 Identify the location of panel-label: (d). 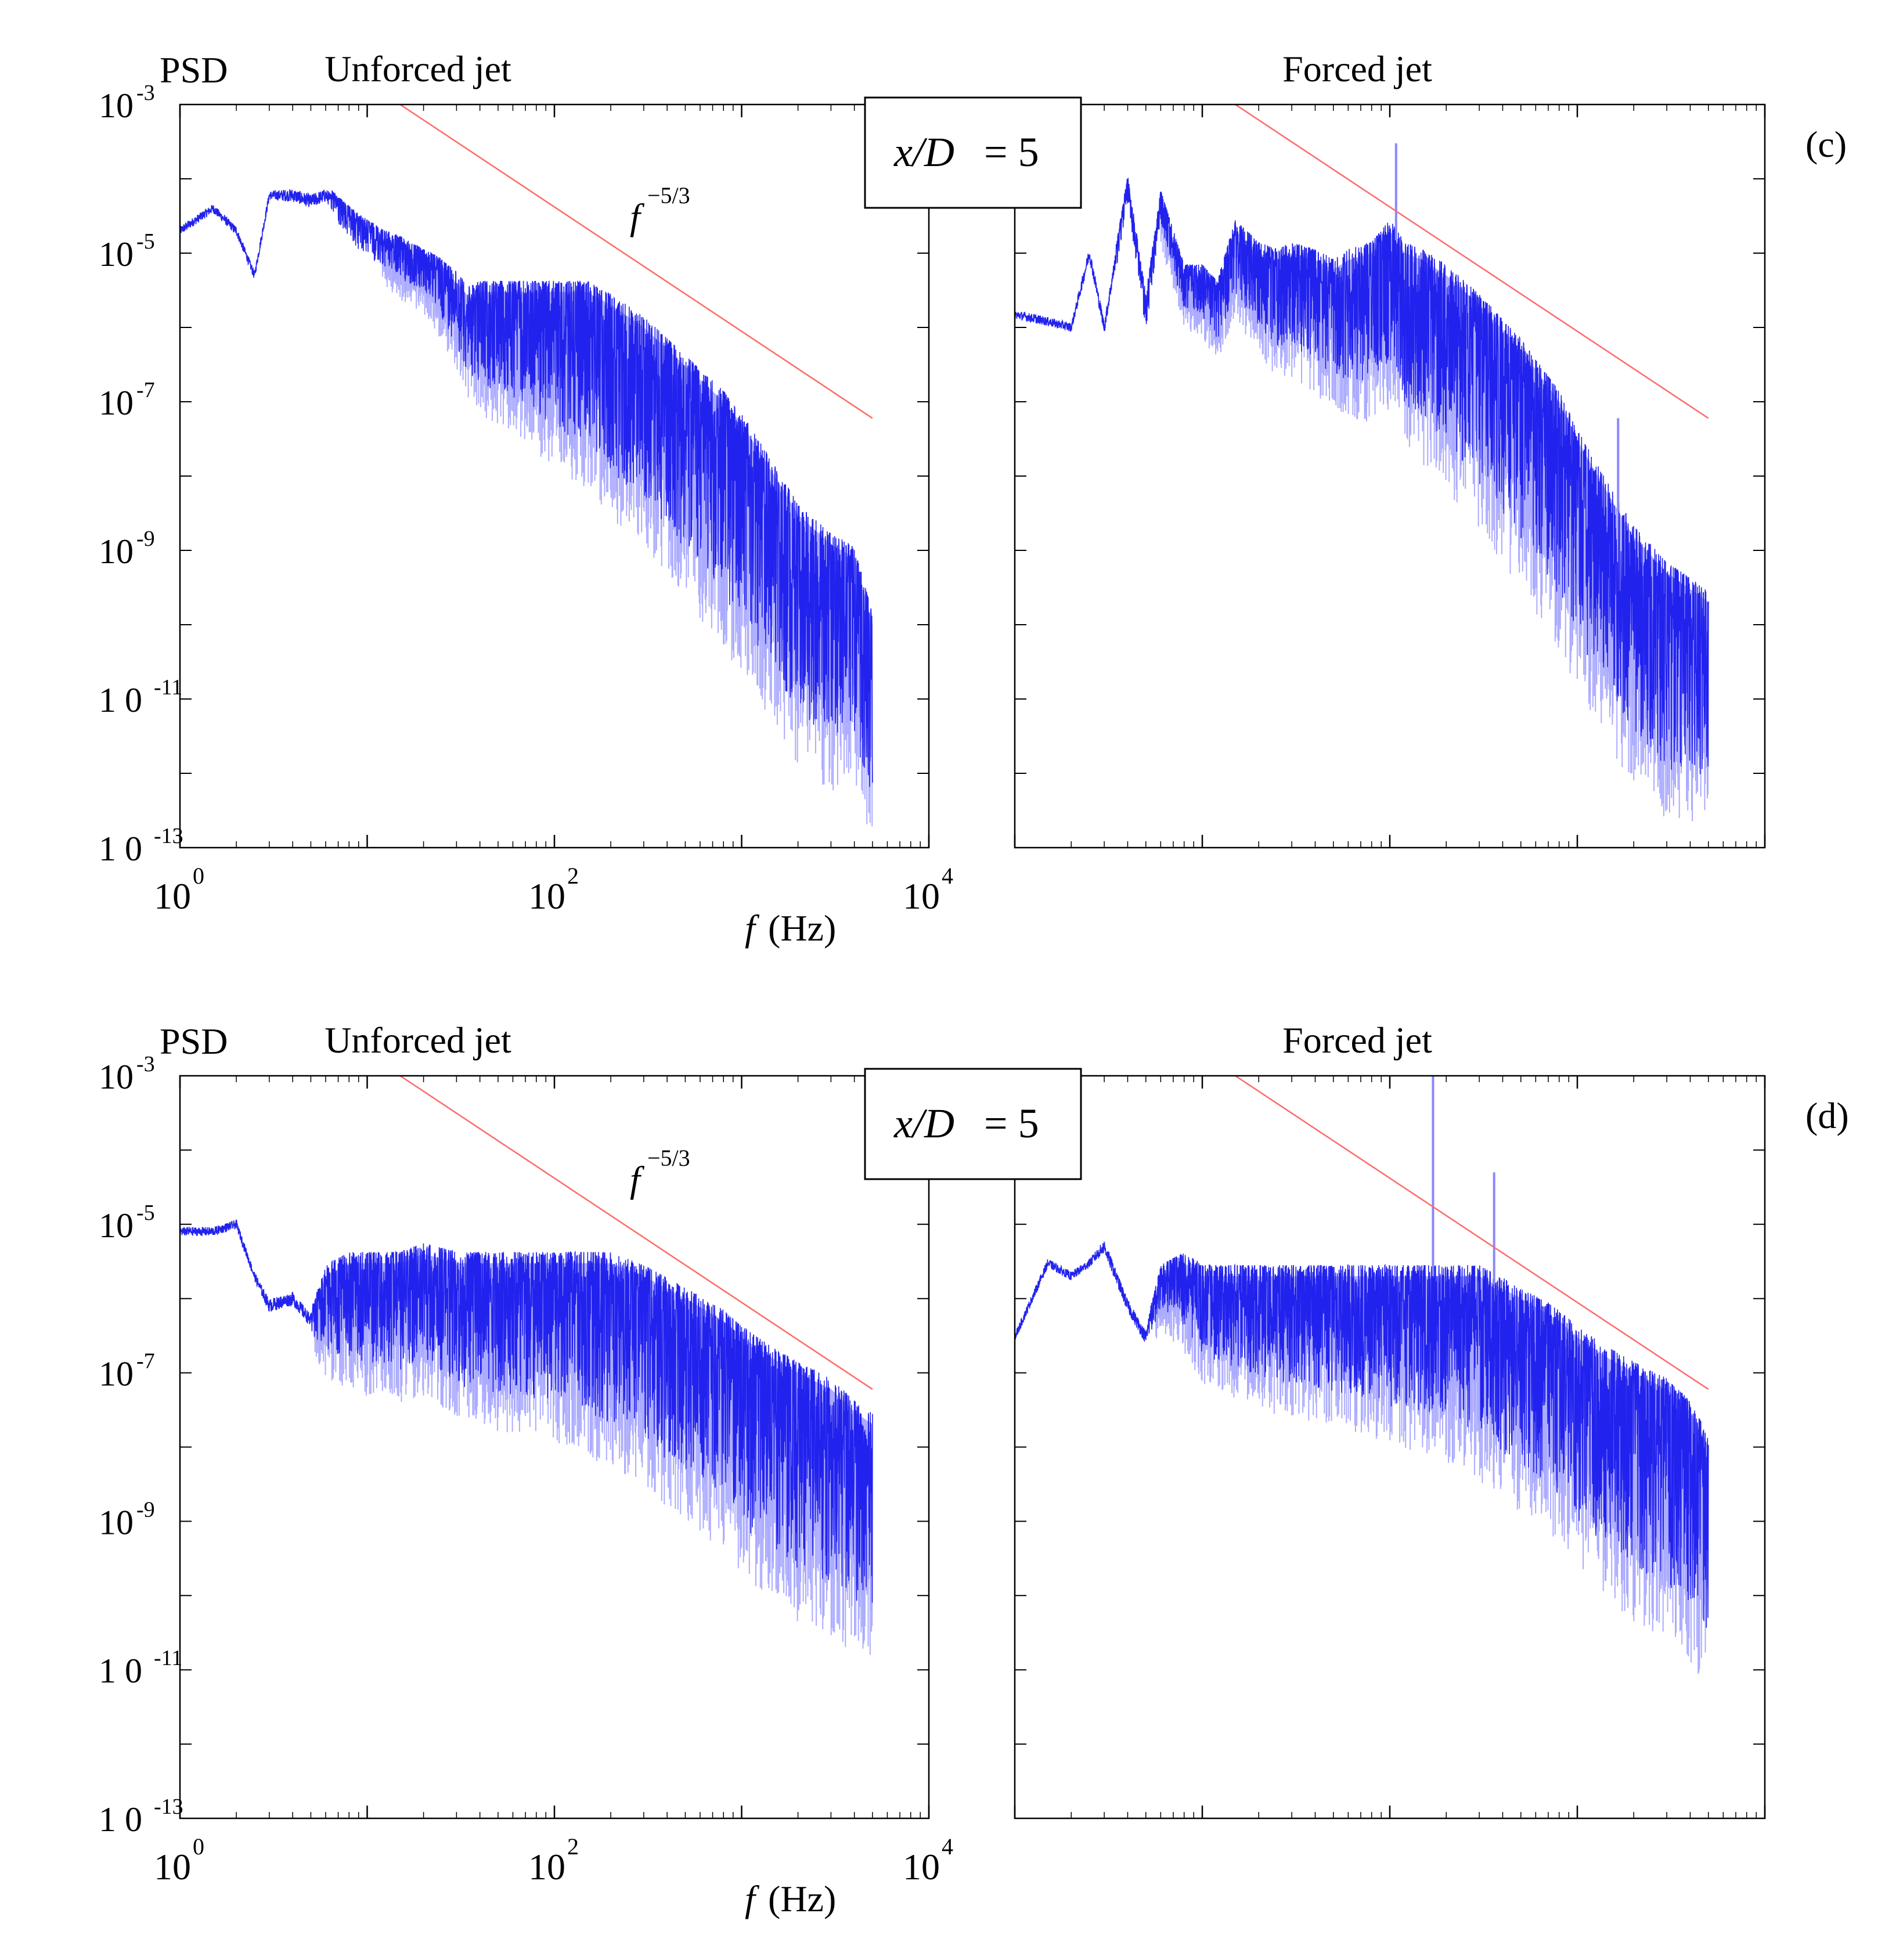
(1827, 1116).